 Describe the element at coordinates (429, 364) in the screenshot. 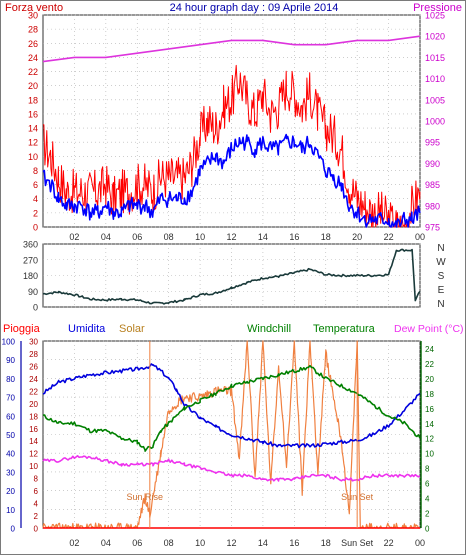

I see `temperature-y-tick-label: 22` at that location.